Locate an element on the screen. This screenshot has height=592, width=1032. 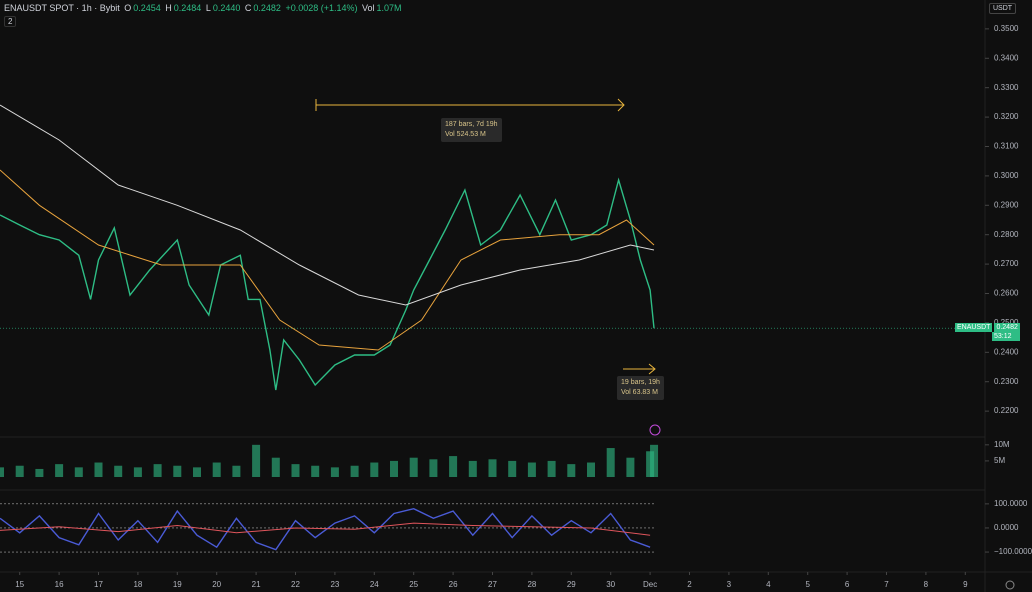
y-tick-label: 0.2300 is located at coordinates (1006, 381).